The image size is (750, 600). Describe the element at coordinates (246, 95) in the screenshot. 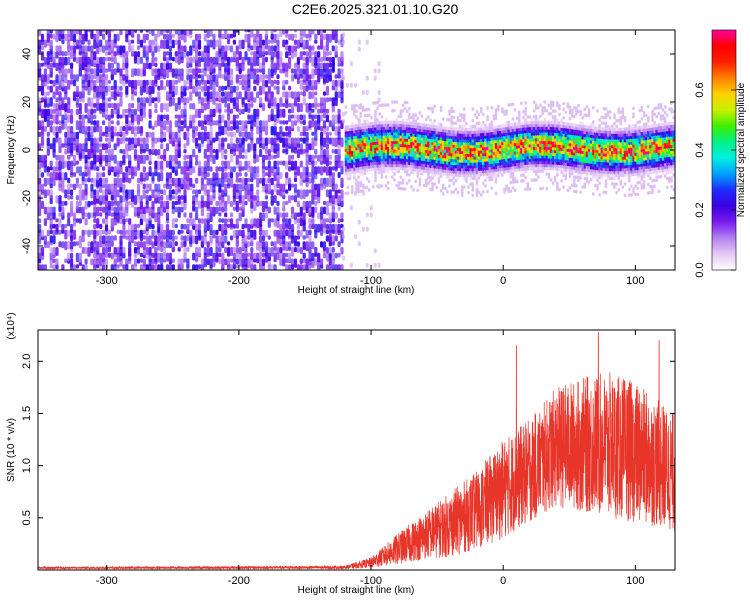

I see `heatmap-cell-noise-2039` at that location.